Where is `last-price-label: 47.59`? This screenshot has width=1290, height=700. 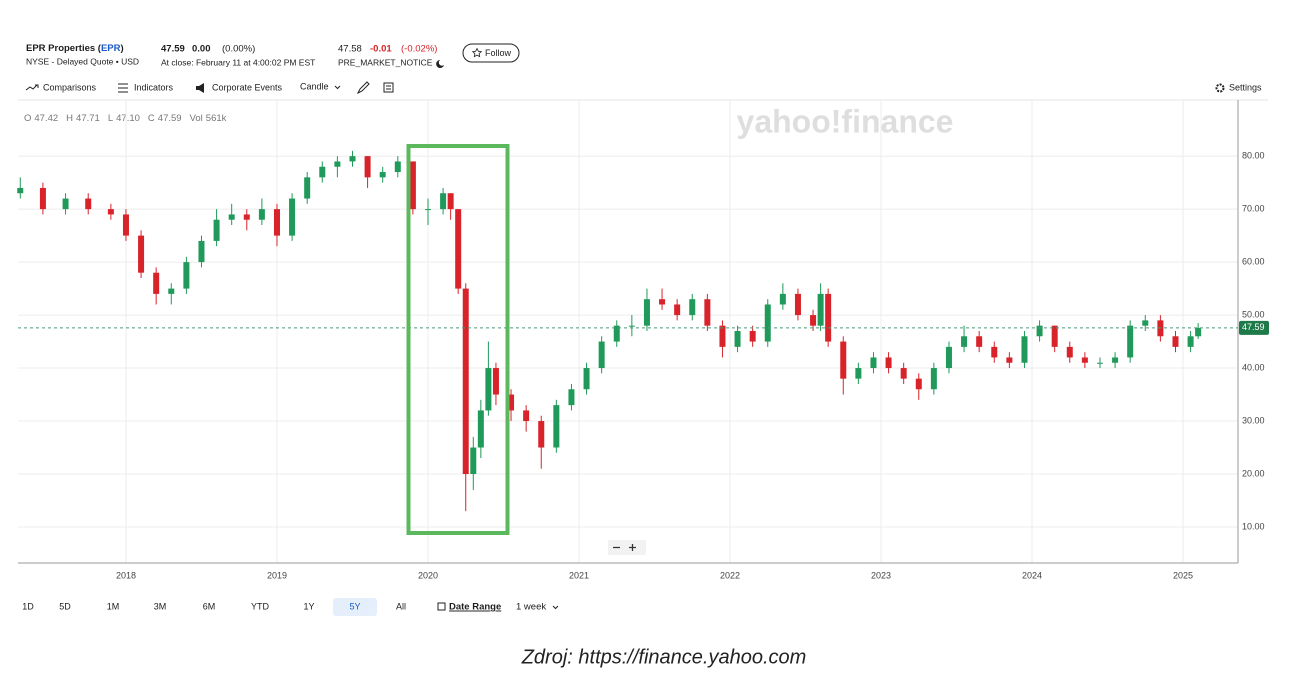 last-price-label: 47.59 is located at coordinates (1253, 327).